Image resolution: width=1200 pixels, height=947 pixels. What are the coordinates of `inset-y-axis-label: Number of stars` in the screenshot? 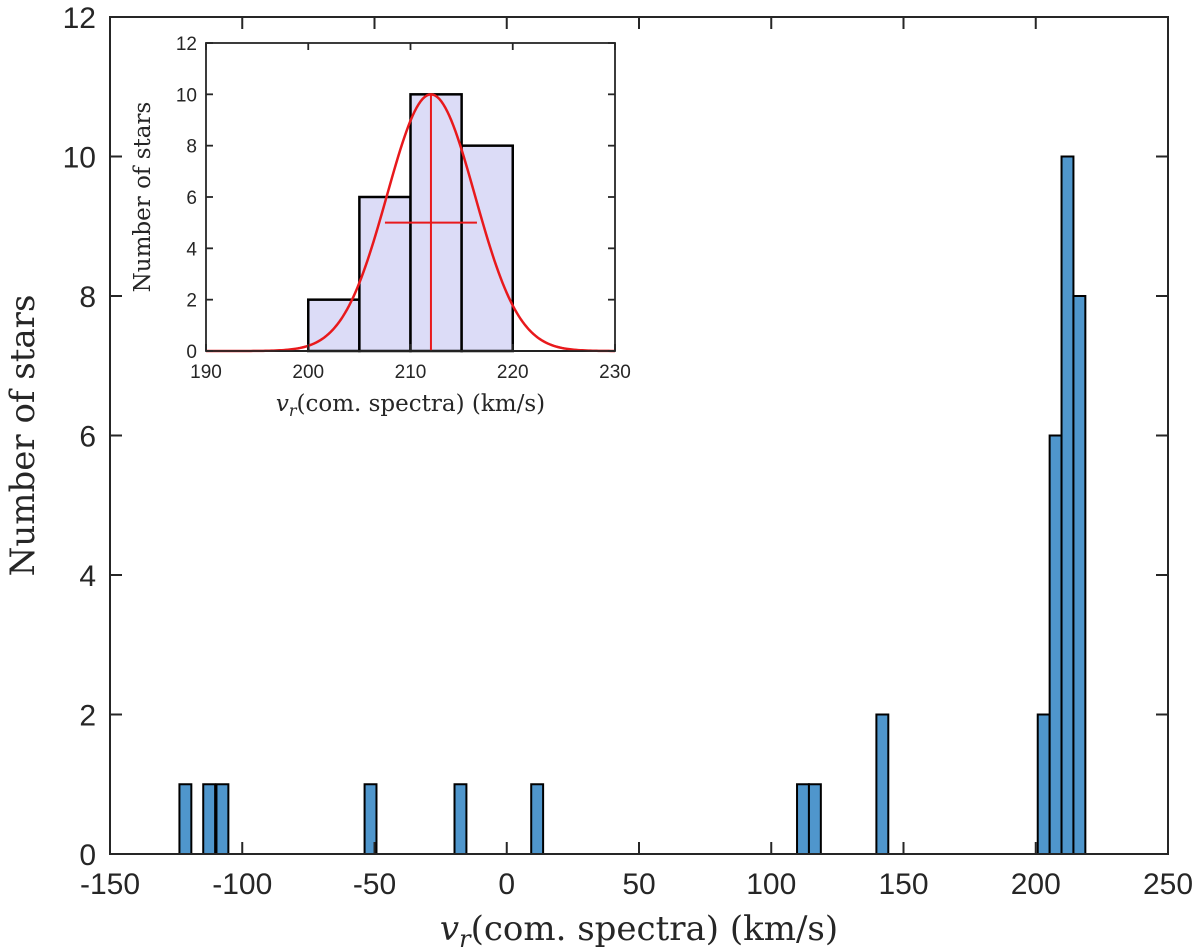 It's located at (143, 197).